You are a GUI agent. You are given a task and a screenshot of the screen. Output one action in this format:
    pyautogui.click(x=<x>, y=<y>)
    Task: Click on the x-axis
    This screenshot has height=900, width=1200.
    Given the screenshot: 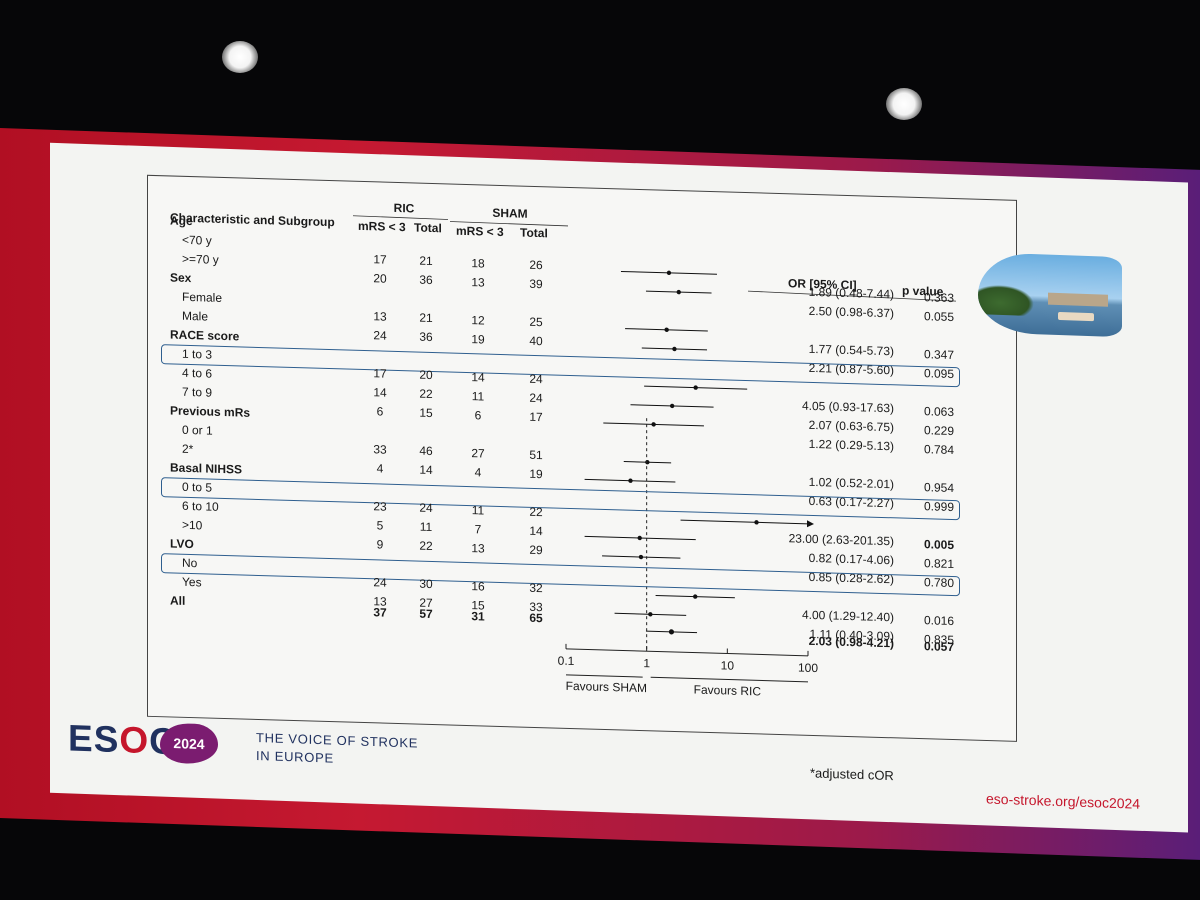 What is the action you would take?
    pyautogui.click(x=687, y=652)
    